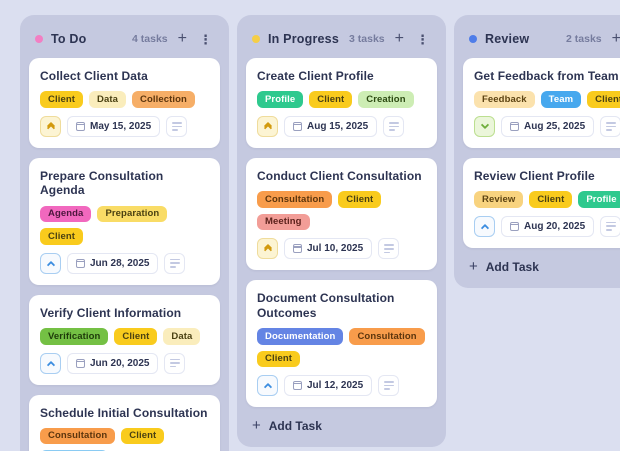 Image resolution: width=620 pixels, height=451 pixels. Describe the element at coordinates (507, 39) in the screenshot. I see `column-title: Review` at that location.